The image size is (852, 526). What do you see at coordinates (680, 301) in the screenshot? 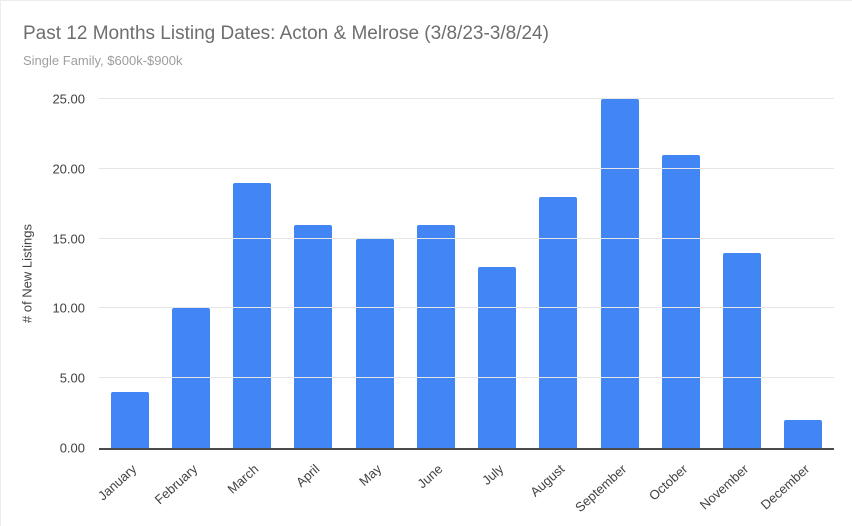
I see `bar-october` at bounding box center [680, 301].